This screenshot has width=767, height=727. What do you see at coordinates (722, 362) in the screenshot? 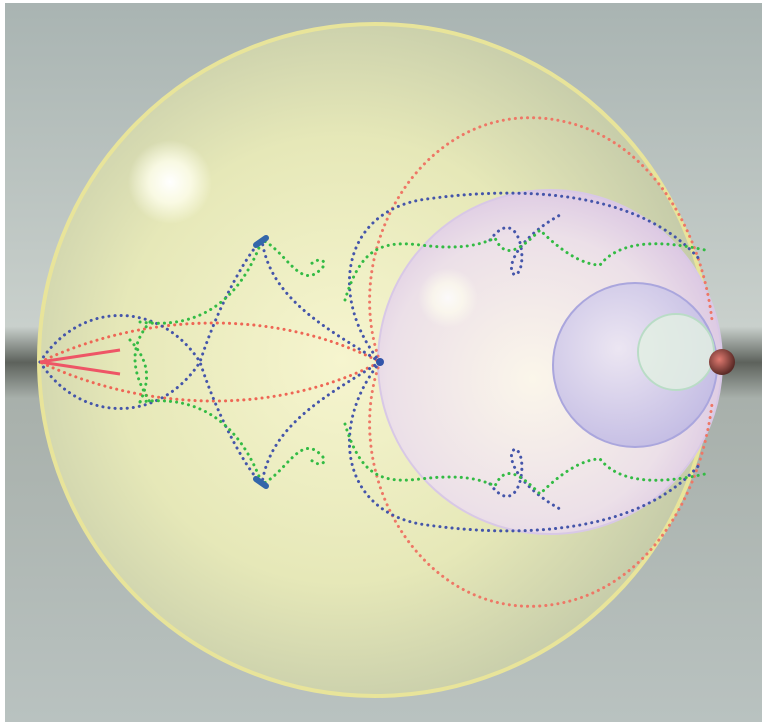
I see `ball` at bounding box center [722, 362].